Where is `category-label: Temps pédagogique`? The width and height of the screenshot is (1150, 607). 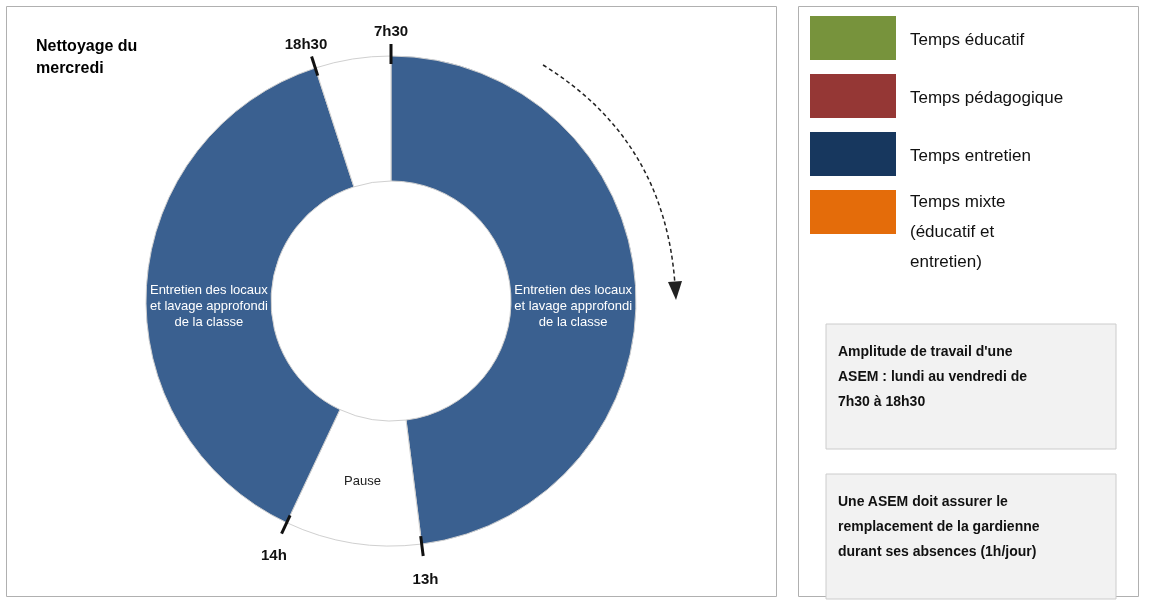
category-label: Temps pédagogique is located at coordinates (987, 97).